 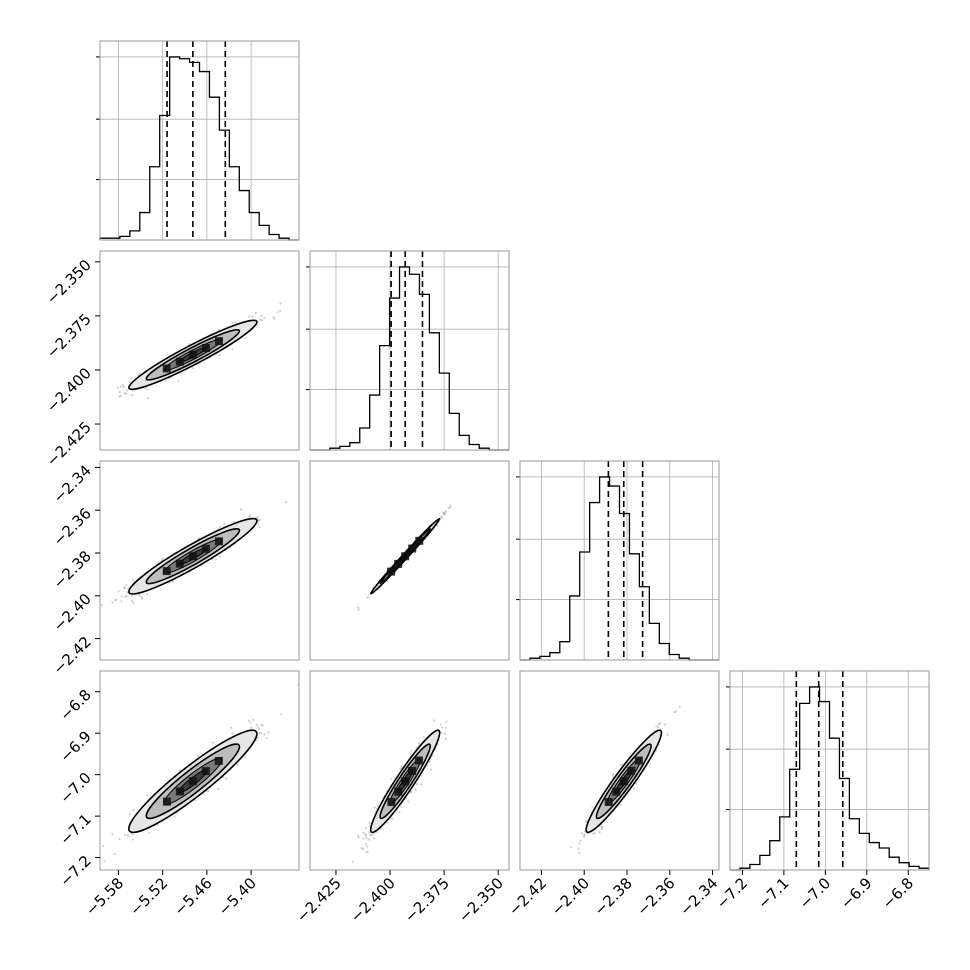 What do you see at coordinates (829, 770) in the screenshot?
I see `hist-3-frame` at bounding box center [829, 770].